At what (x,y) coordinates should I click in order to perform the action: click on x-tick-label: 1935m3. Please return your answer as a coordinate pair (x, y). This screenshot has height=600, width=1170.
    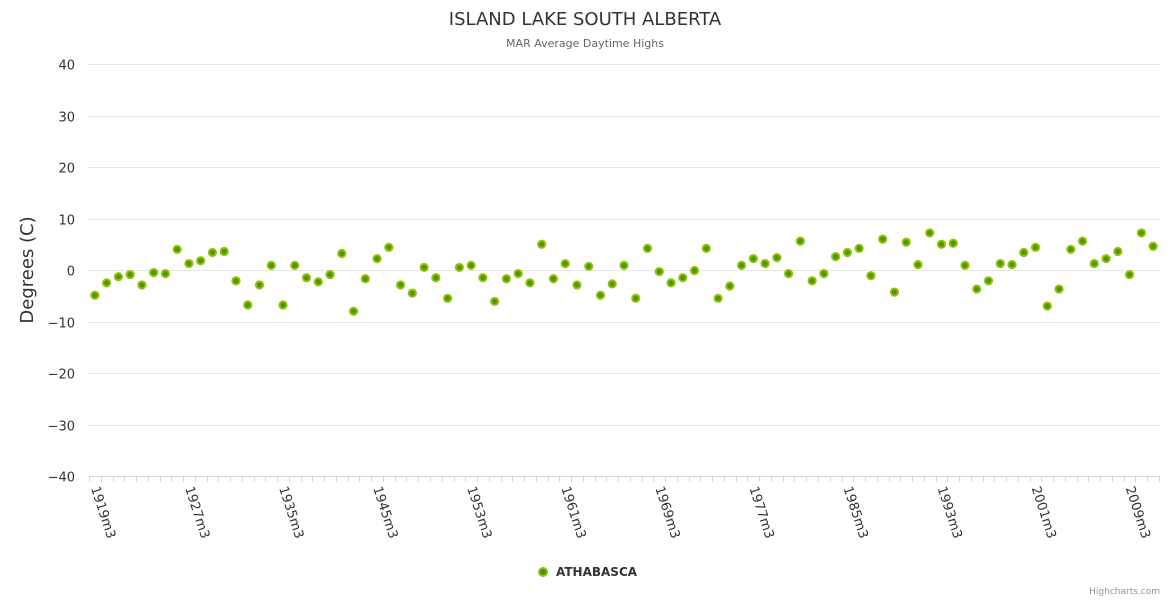
    Looking at the image, I should click on (290, 513).